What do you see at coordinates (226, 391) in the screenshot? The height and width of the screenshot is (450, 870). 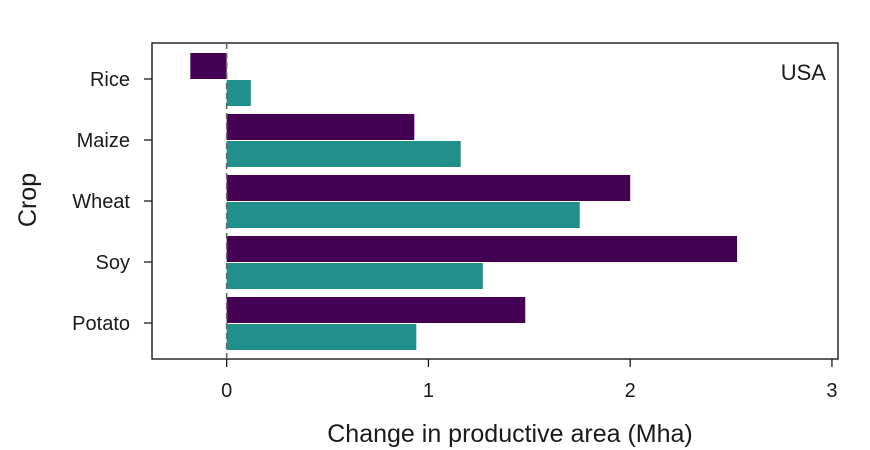 I see `x-tick-label-0: 0` at bounding box center [226, 391].